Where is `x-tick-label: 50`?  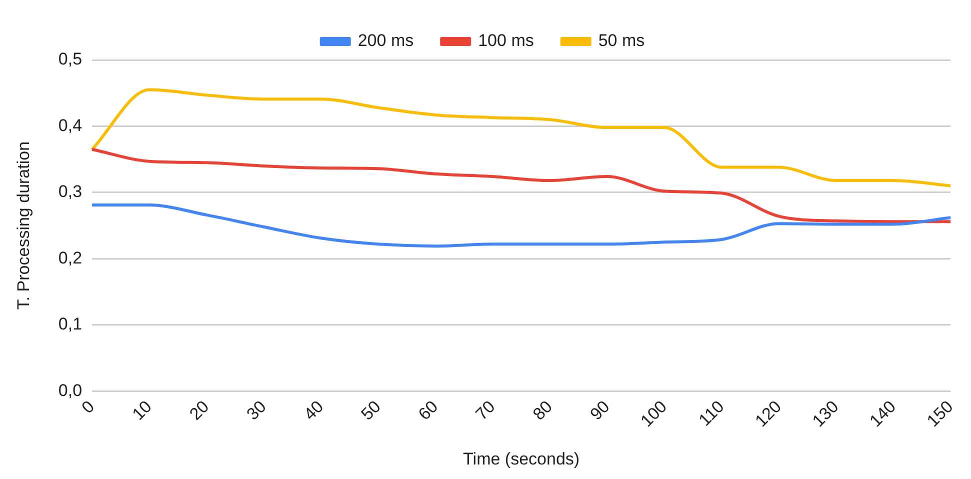 x-tick-label: 50 is located at coordinates (371, 410).